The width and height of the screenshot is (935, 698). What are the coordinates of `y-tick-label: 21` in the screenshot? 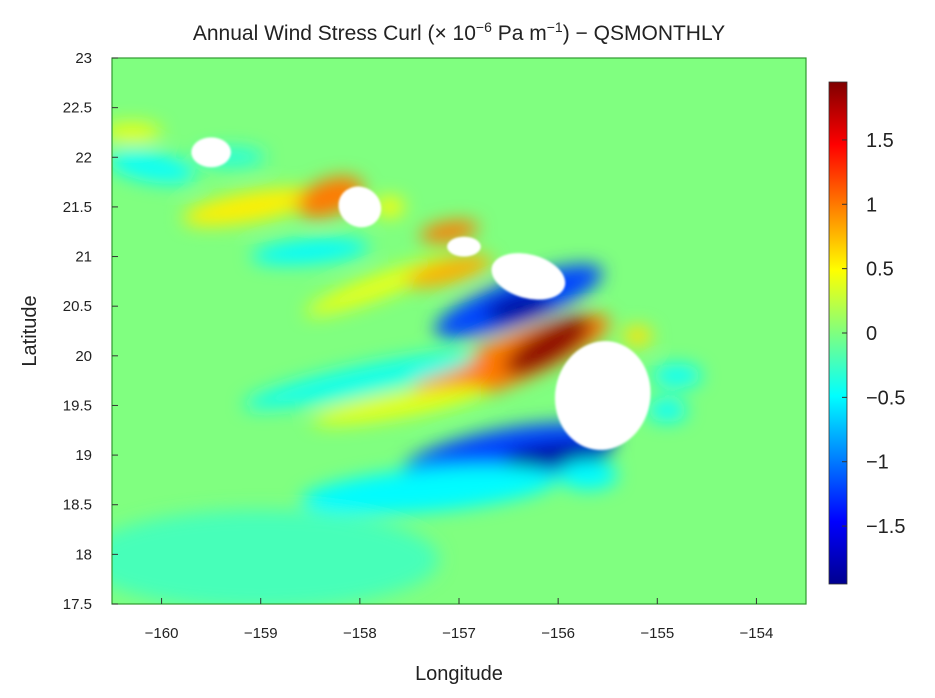 It's located at (83, 257).